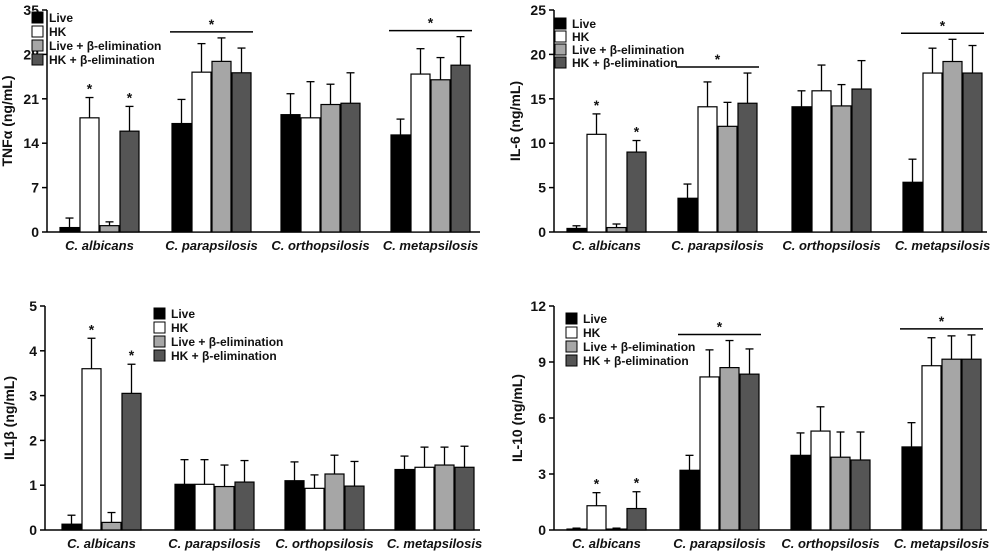 The width and height of the screenshot is (1000, 556). I want to click on y-tick-label: 6, so click(542, 418).